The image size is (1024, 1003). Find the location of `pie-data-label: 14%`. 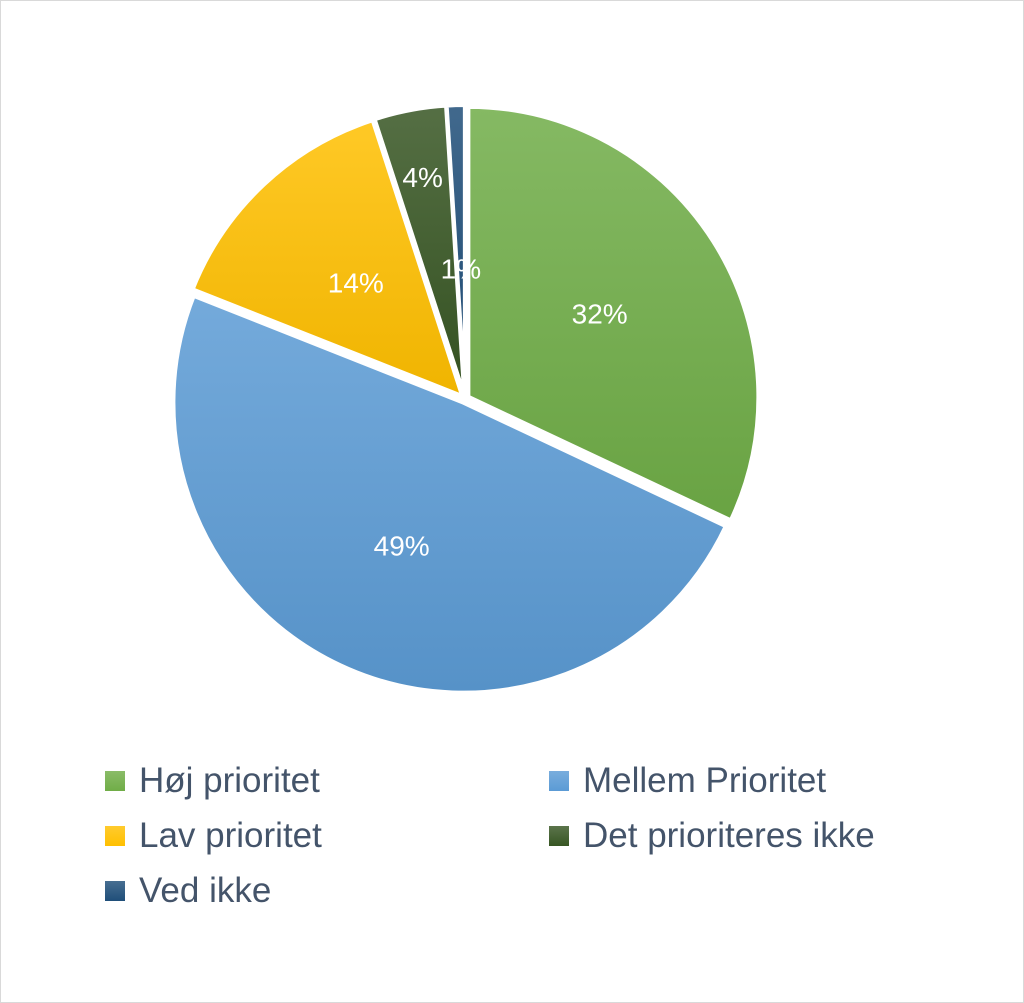

pie-data-label: 14% is located at coordinates (356, 283).